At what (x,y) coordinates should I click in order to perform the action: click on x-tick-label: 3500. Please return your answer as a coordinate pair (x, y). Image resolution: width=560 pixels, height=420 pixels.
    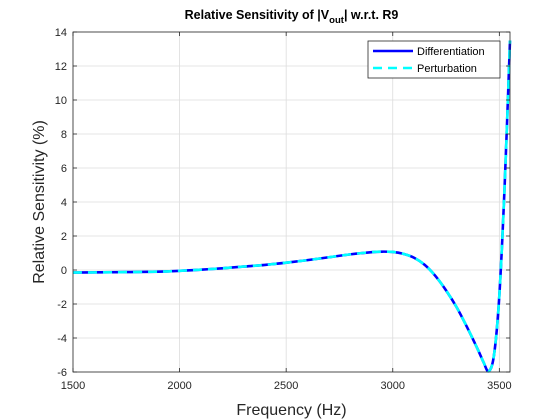
    Looking at the image, I should click on (499, 386).